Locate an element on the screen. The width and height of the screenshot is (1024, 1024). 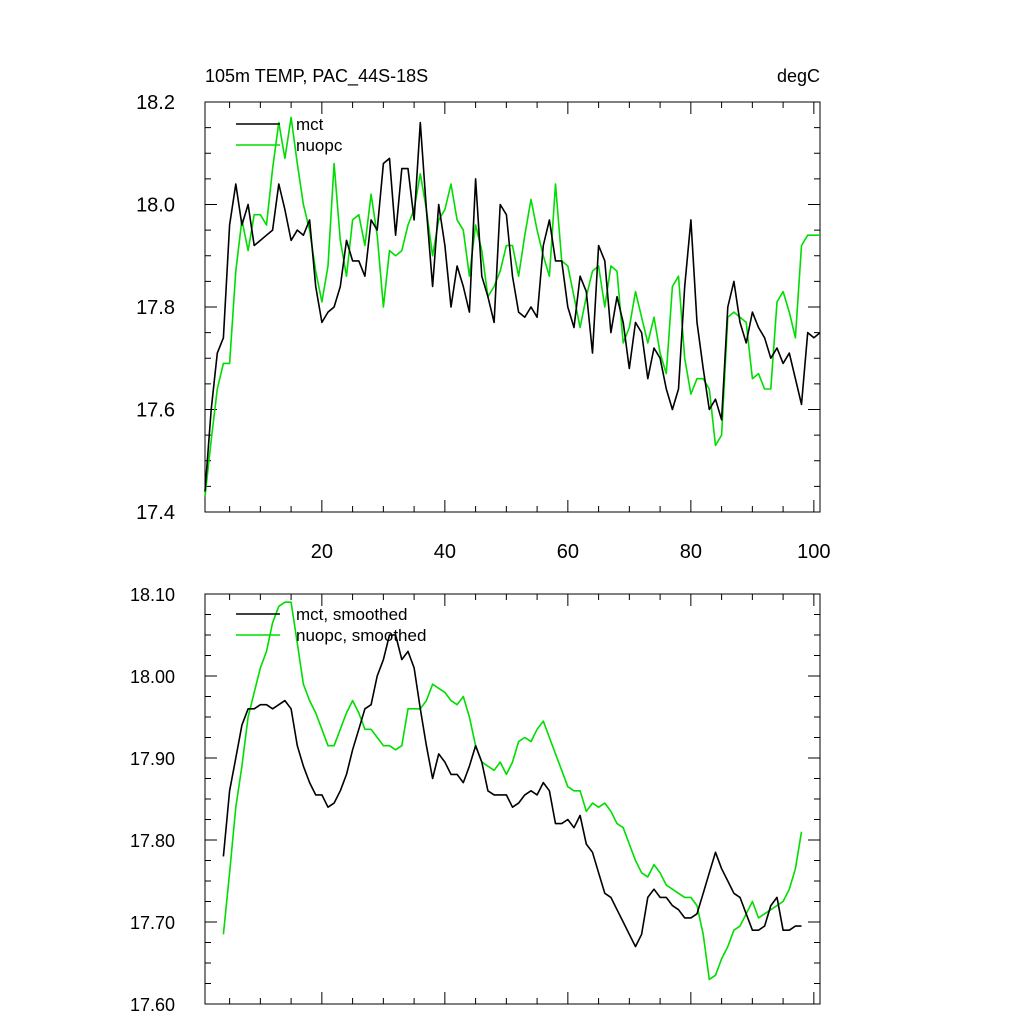
y-tick-label: 17.60 is located at coordinates (152, 1005).